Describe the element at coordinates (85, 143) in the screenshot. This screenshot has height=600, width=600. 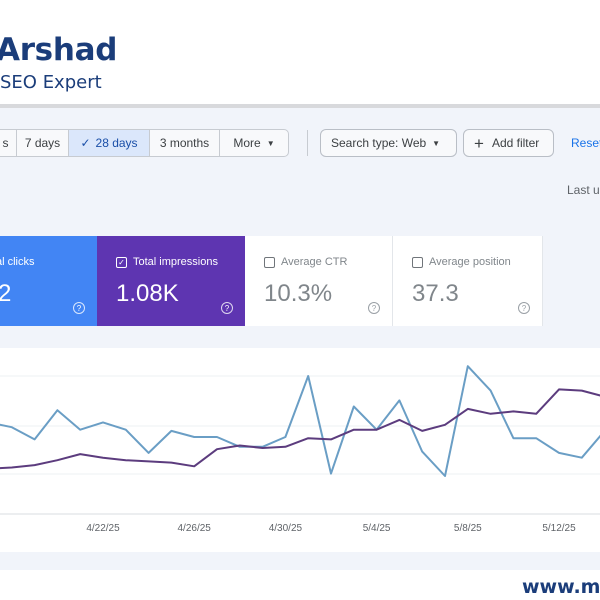
I see `check-icon: ✓` at that location.